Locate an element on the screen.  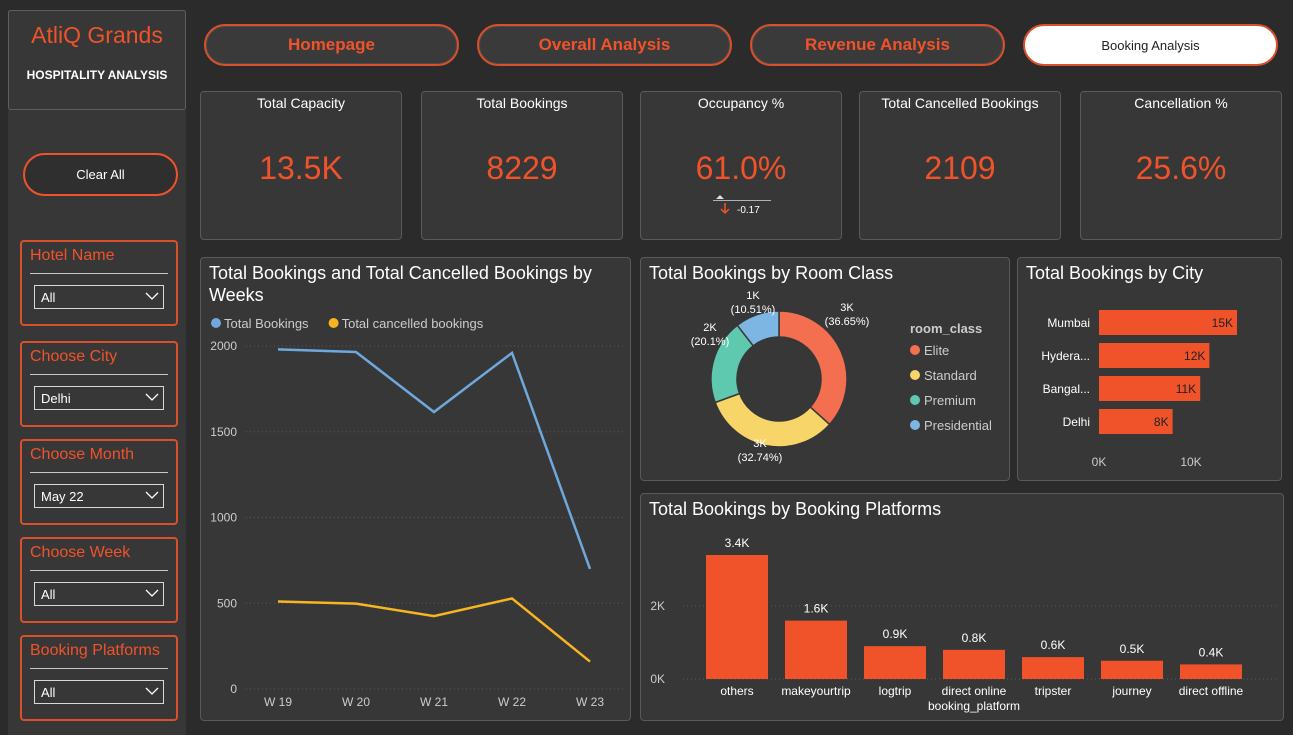
data-label: 12K is located at coordinates (1194, 356).